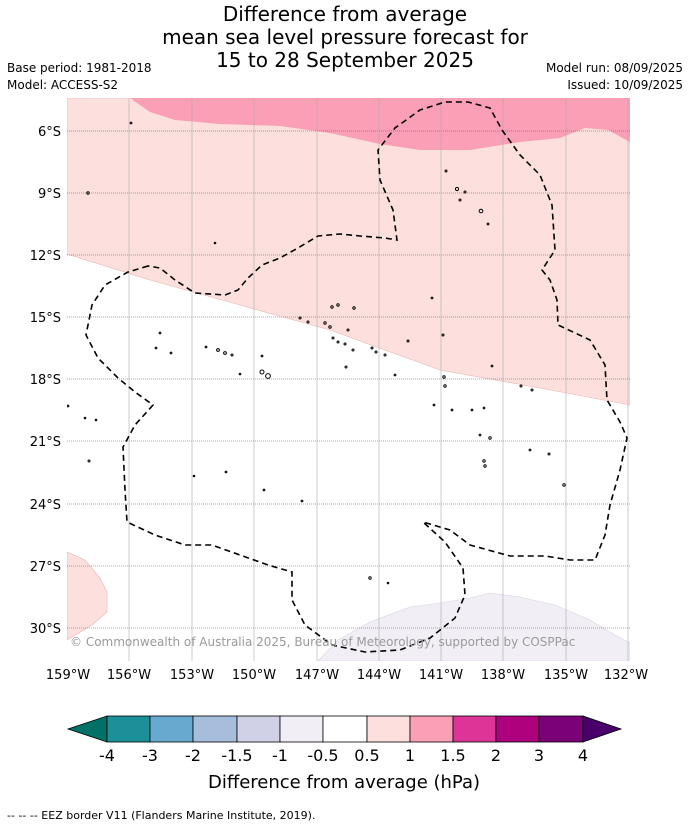 Image resolution: width=690 pixels, height=827 pixels. What do you see at coordinates (473, 626) in the screenshot?
I see `anomaly-region-lavender` at bounding box center [473, 626].